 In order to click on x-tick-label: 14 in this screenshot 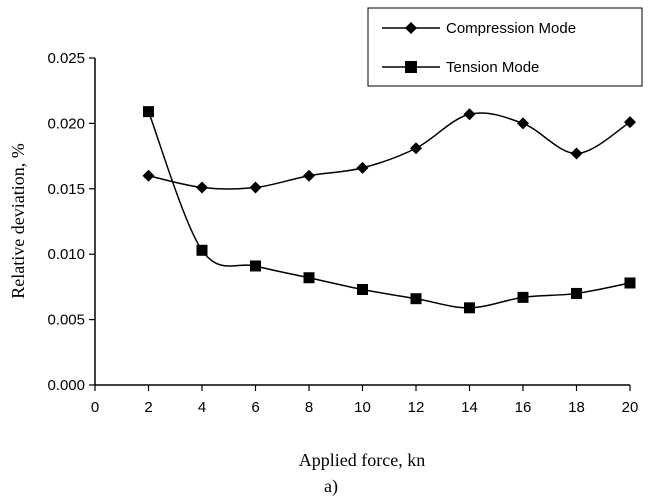, I will do `click(469, 407)`.